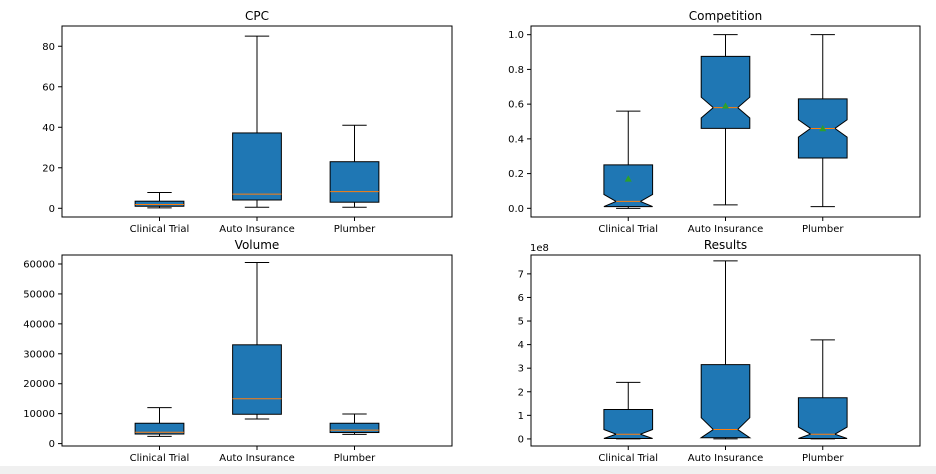  What do you see at coordinates (257, 16) in the screenshot?
I see `chart-title: CPC` at bounding box center [257, 16].